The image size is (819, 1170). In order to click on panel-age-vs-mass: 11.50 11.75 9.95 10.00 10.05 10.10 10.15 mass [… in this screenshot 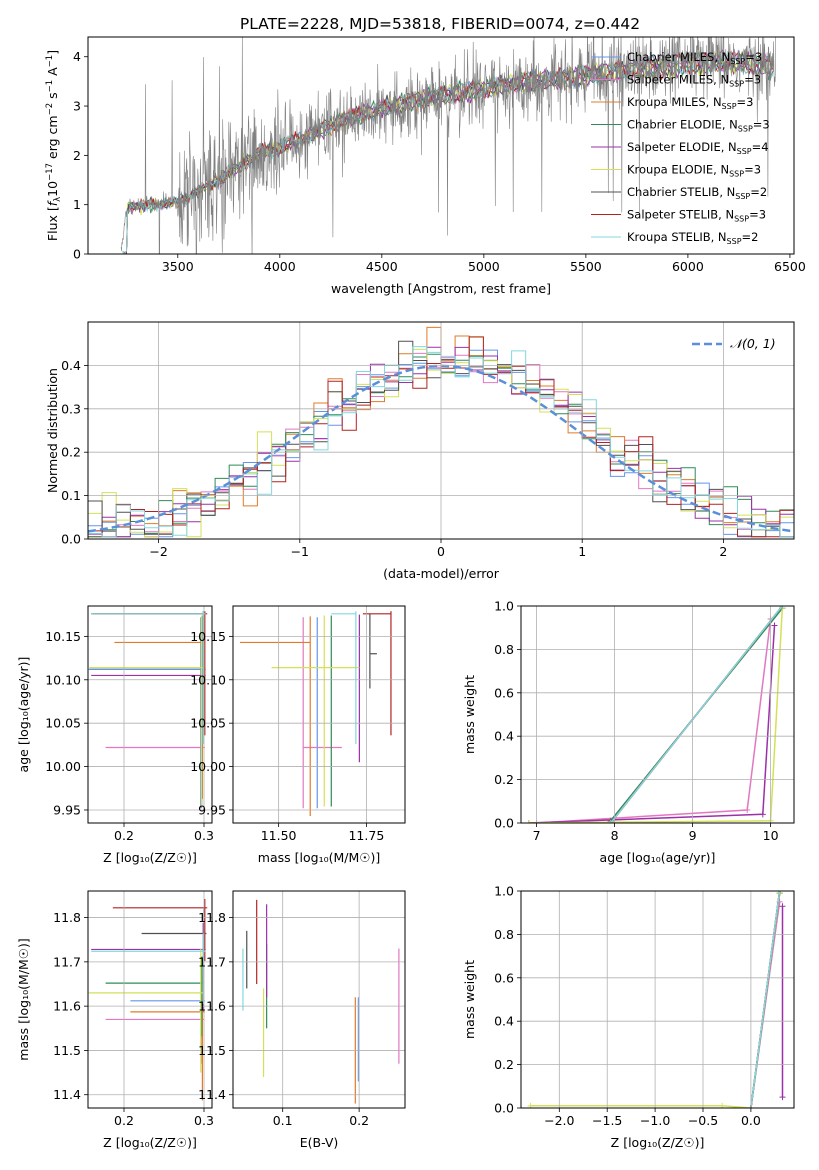, I will do `click(298, 735)`.